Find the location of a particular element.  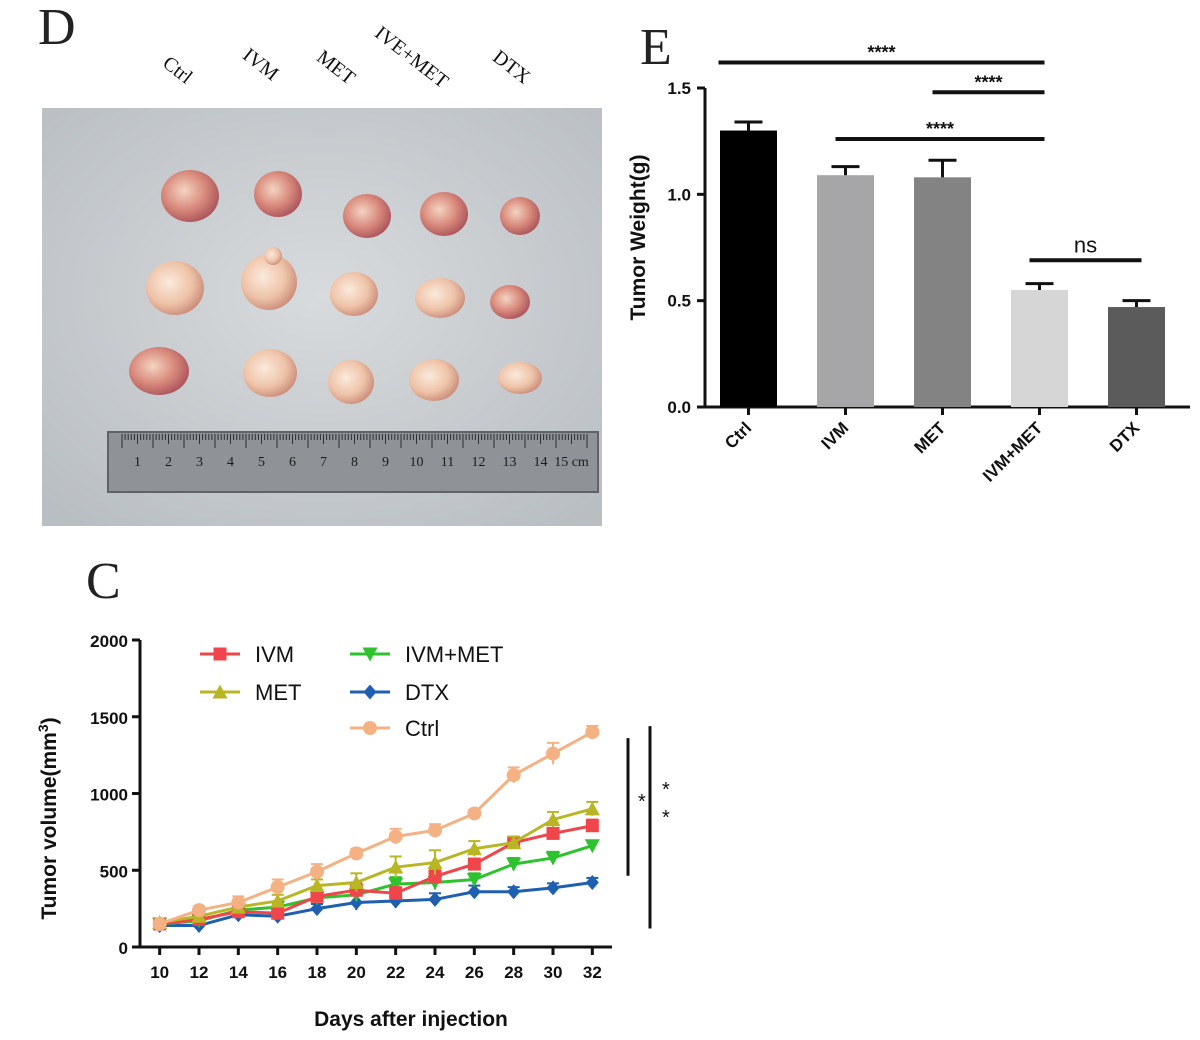

ruler-number: 7 is located at coordinates (323, 462).